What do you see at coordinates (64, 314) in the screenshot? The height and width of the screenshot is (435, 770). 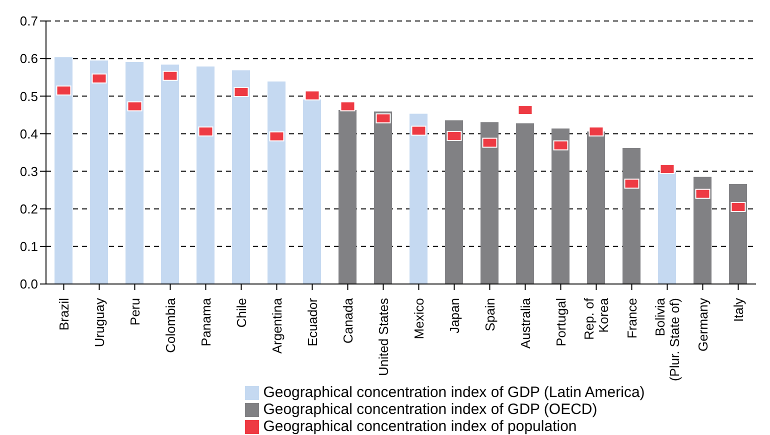 I see `x-tick-label: Brazil` at bounding box center [64, 314].